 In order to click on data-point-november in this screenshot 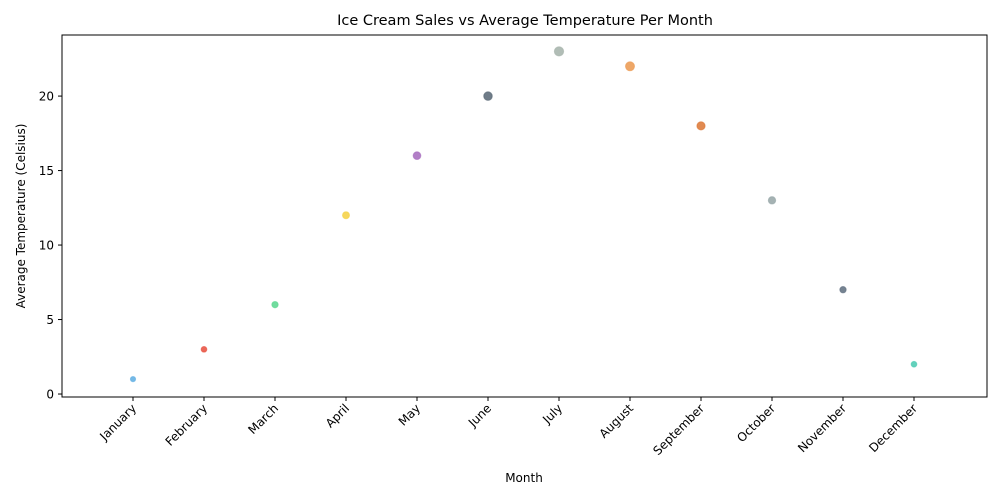, I will do `click(843, 290)`.